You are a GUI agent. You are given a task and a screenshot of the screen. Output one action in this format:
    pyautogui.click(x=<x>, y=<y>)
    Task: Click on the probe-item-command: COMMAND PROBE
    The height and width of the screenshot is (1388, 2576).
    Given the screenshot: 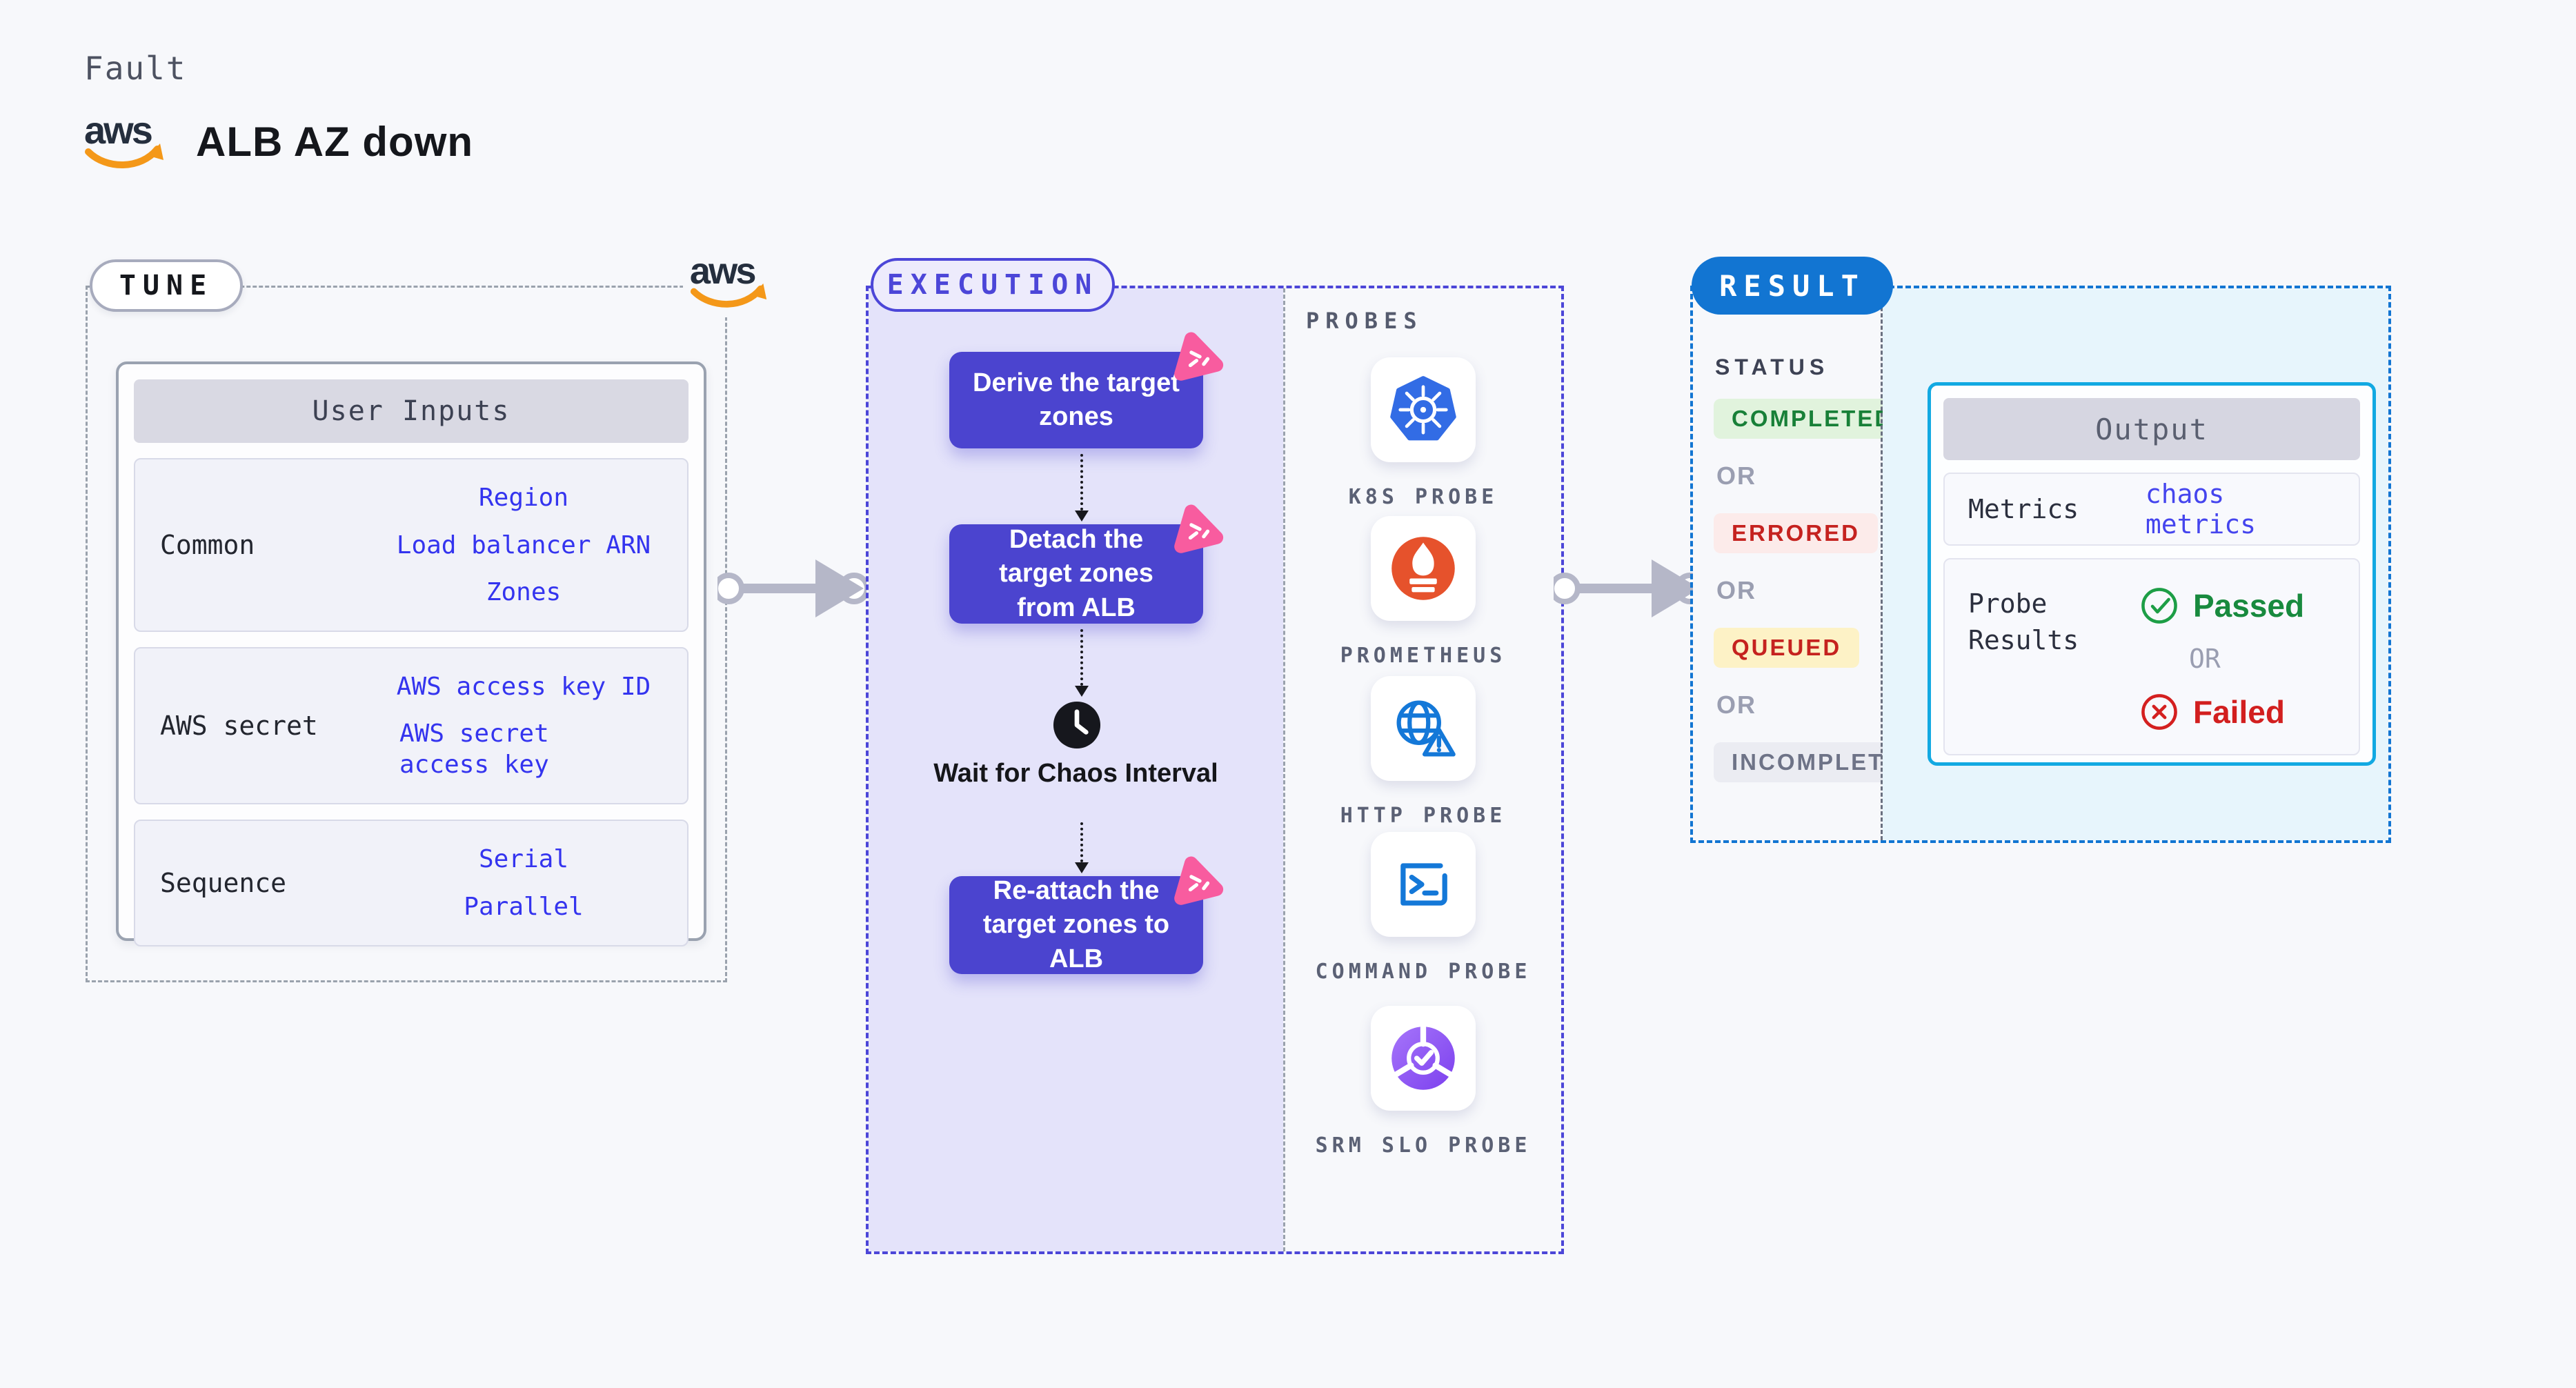 What is the action you would take?
    pyautogui.click(x=1423, y=910)
    